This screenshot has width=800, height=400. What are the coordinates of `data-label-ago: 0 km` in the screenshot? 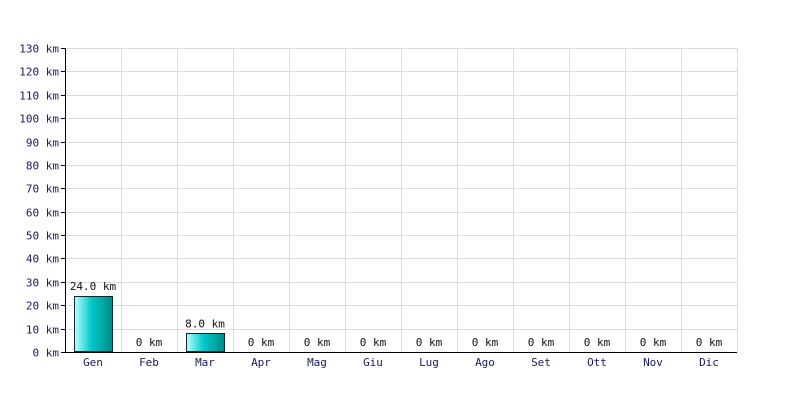 It's located at (485, 342).